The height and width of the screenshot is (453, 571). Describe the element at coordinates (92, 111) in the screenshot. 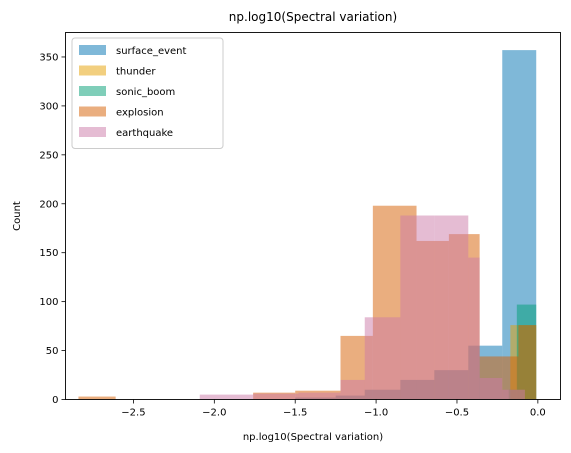

I see `legend-swatch-explosion` at that location.